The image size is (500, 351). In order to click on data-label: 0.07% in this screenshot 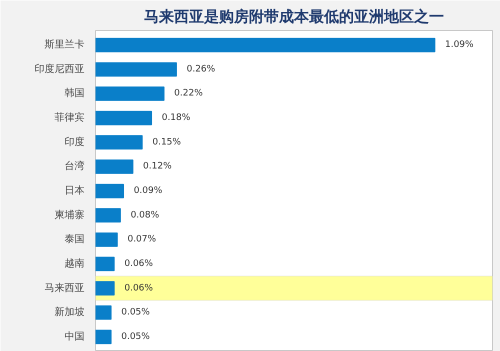, I will do `click(142, 239)`.